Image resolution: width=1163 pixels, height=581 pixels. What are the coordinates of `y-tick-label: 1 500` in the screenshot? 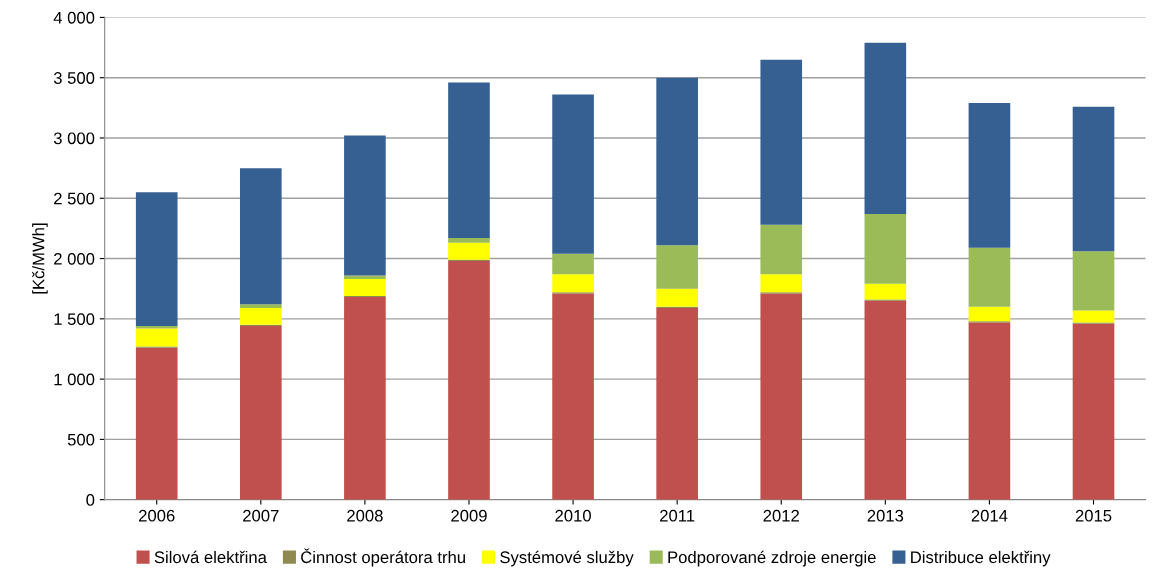 It's located at (74, 319).